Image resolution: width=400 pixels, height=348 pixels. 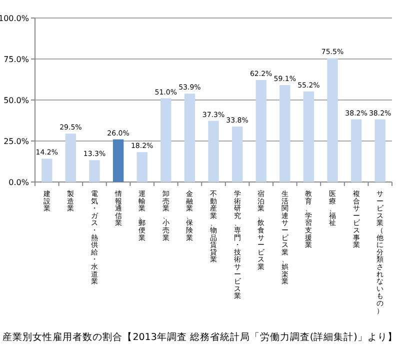 I want to click on text: 産業別女性雇用者数の割合【2013年調査 総務省統計局「労働力調査(詳細集計)」より】, so click(x=200, y=337).